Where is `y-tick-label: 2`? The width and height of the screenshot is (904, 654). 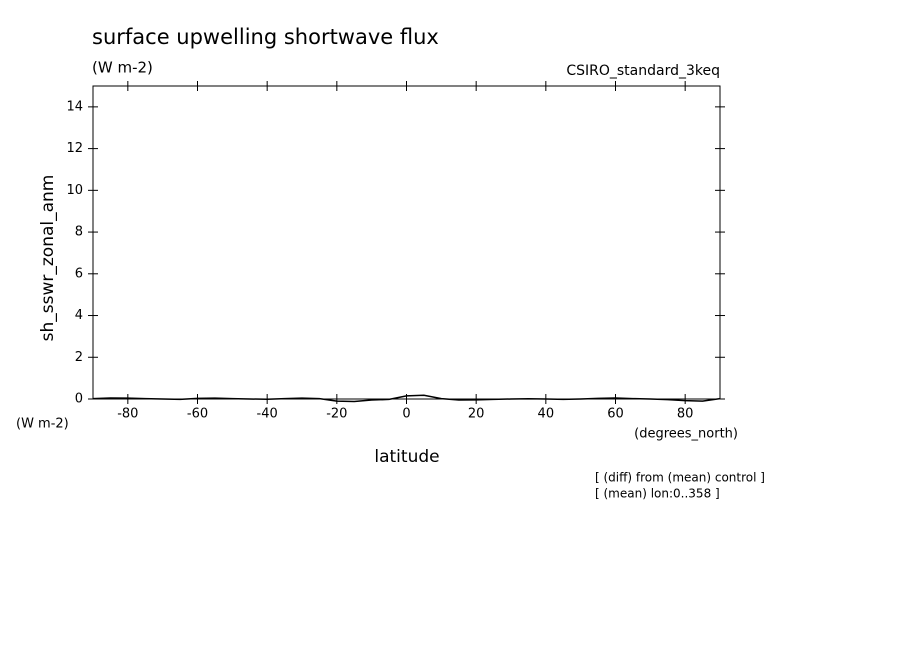
y-tick-label: 2 is located at coordinates (79, 357).